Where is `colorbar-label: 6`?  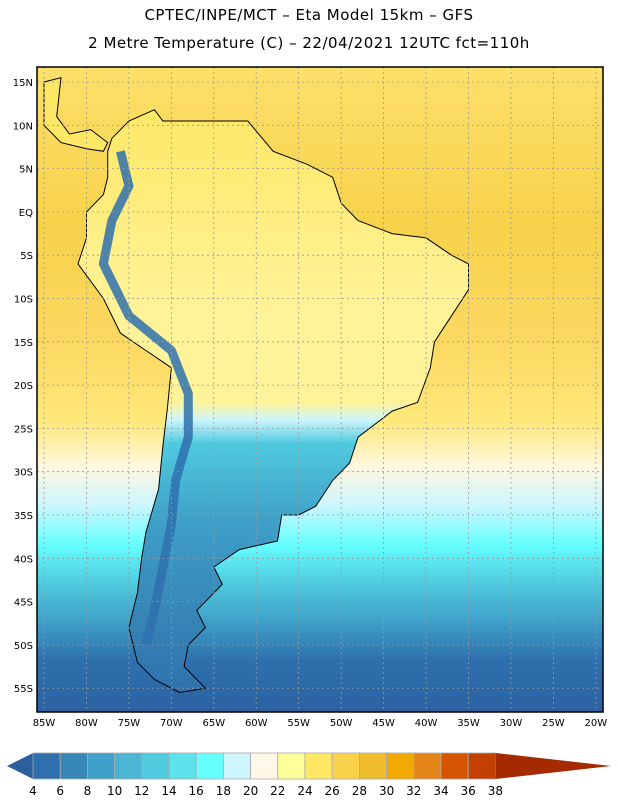 colorbar-label: 6 is located at coordinates (60, 791).